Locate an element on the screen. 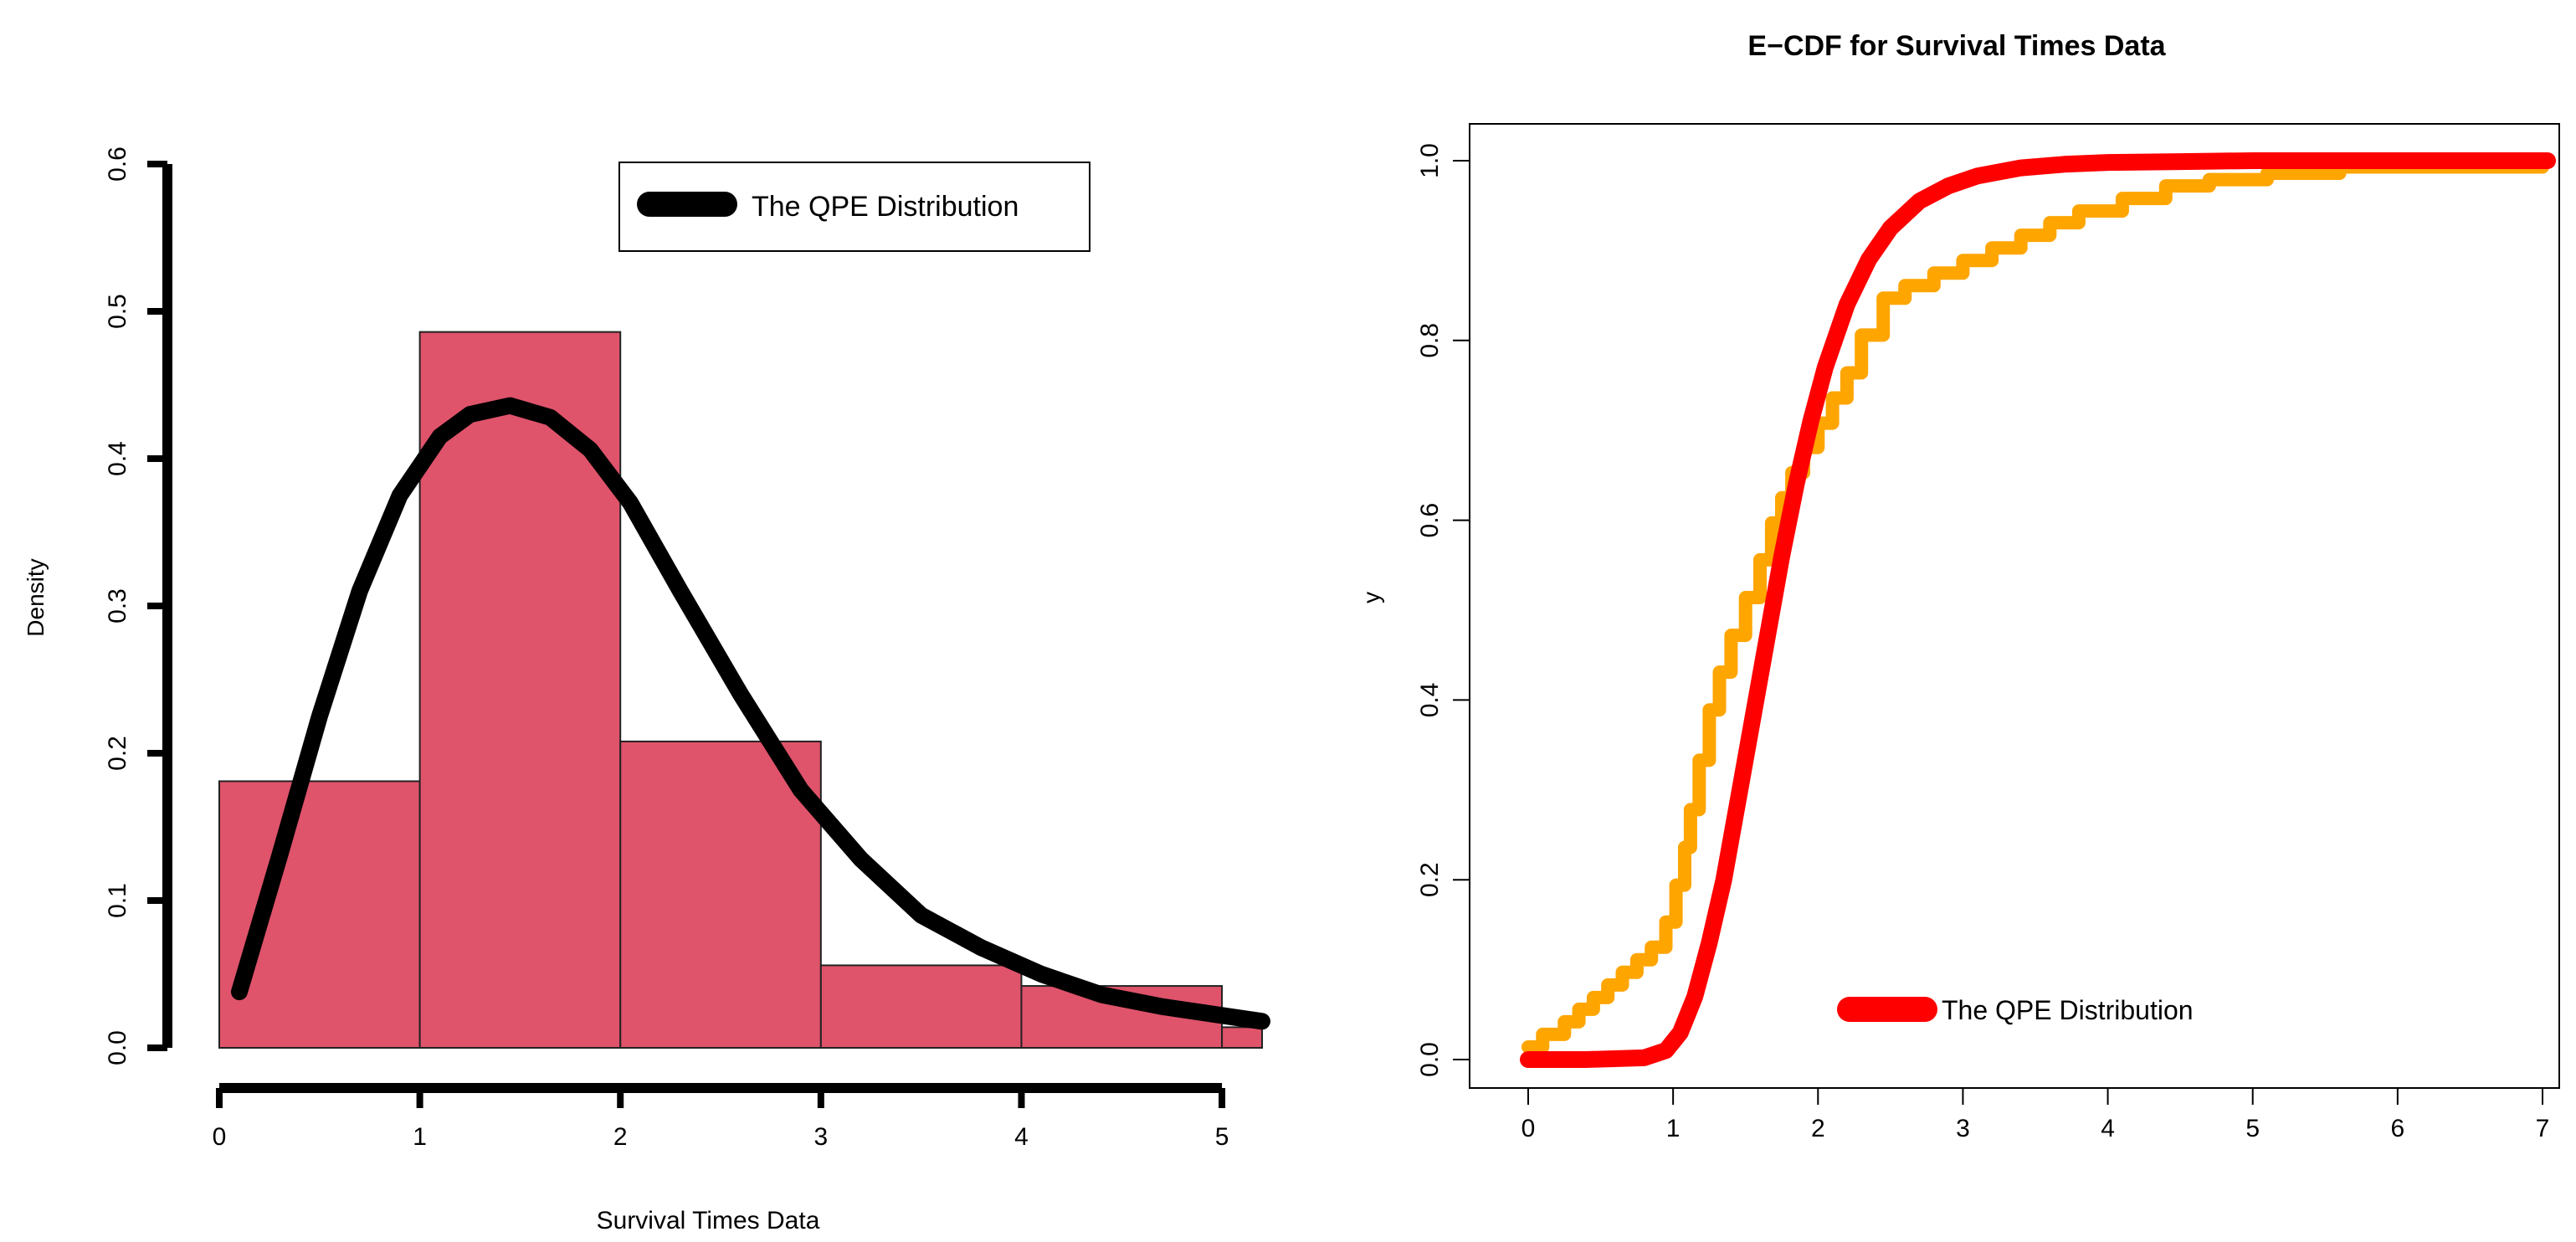  x-axis-ticks: 0 1 2 3 4 5 6 7 is located at coordinates (2035, 1115).